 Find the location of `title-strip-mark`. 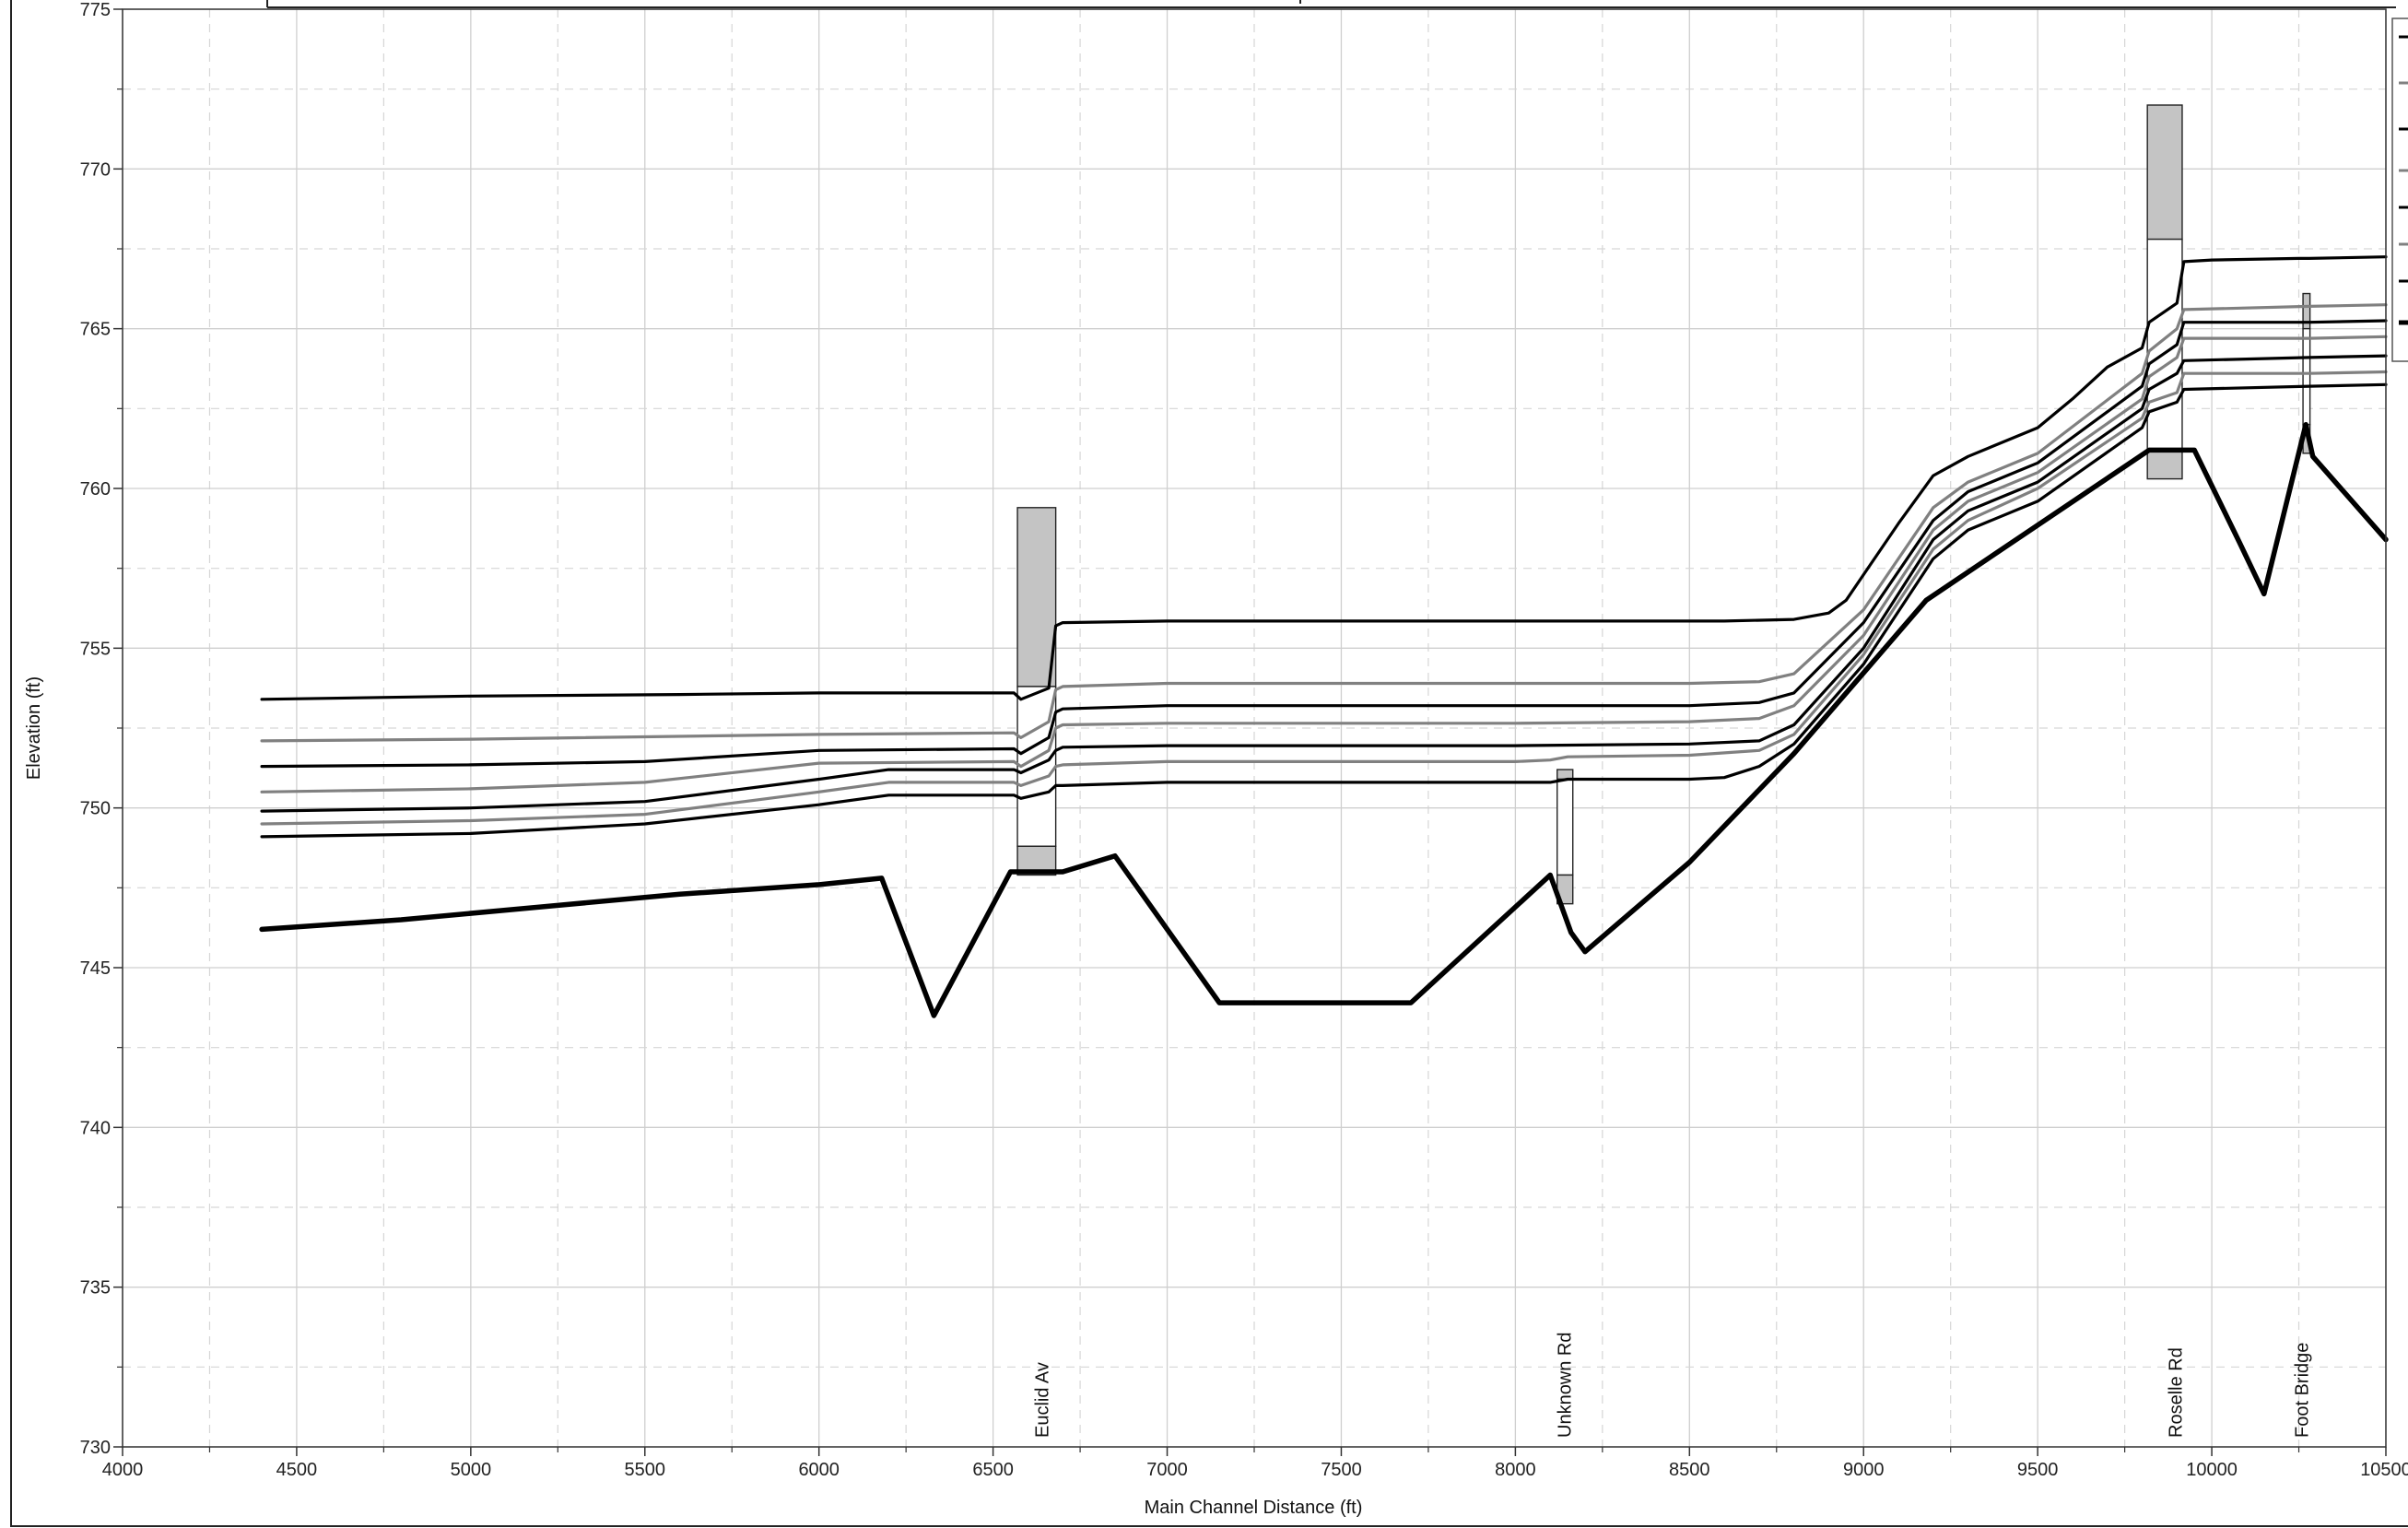

title-strip-mark is located at coordinates (1300, 2).